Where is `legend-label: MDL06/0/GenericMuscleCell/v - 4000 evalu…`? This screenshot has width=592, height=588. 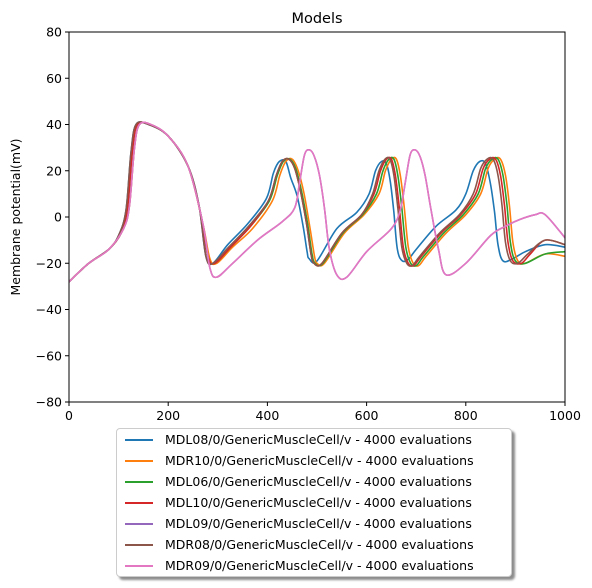 legend-label: MDL06/0/GenericMuscleCell/v - 4000 evalu… is located at coordinates (318, 481).